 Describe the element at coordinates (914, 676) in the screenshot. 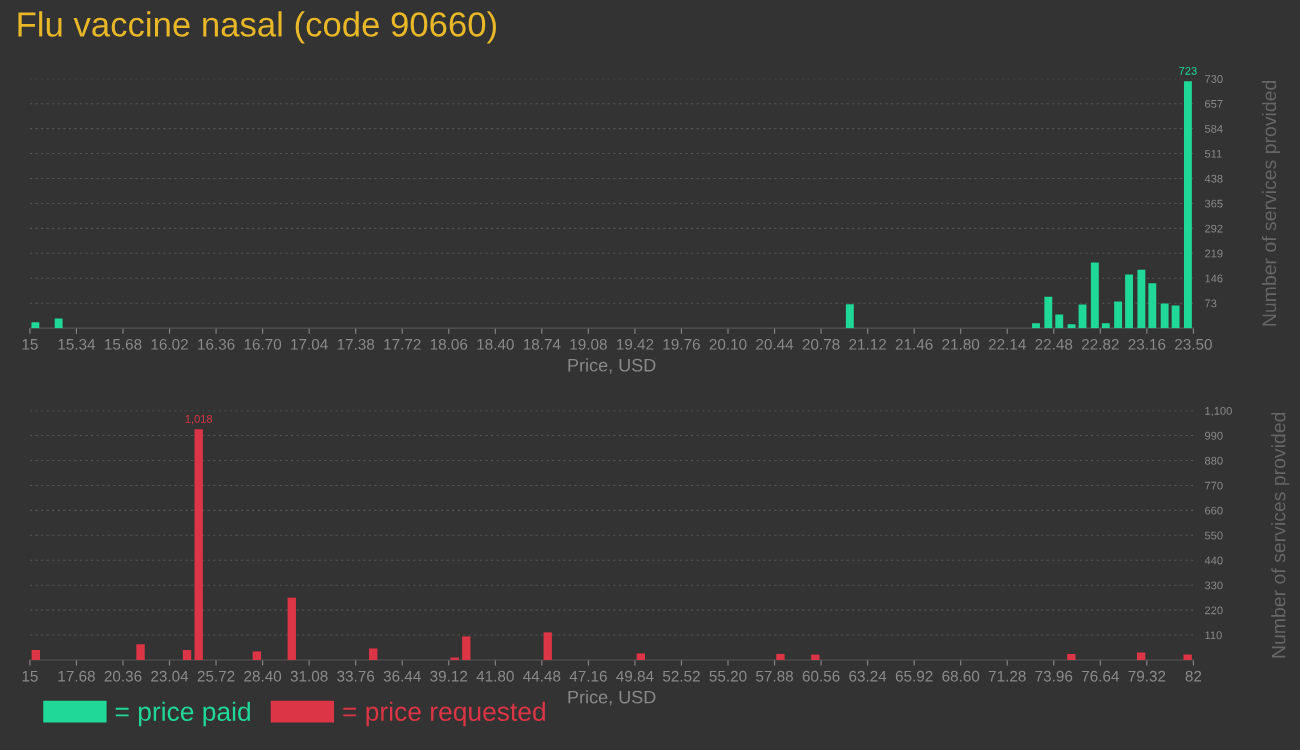

I see `x-tick-label: 65.92` at that location.